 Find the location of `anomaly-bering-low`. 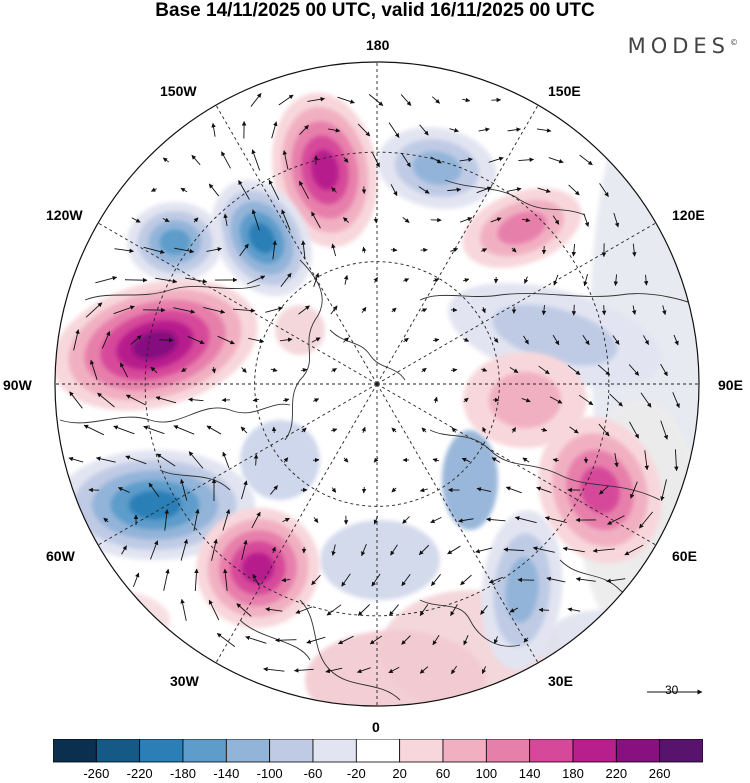

anomaly-bering-low is located at coordinates (437, 168).